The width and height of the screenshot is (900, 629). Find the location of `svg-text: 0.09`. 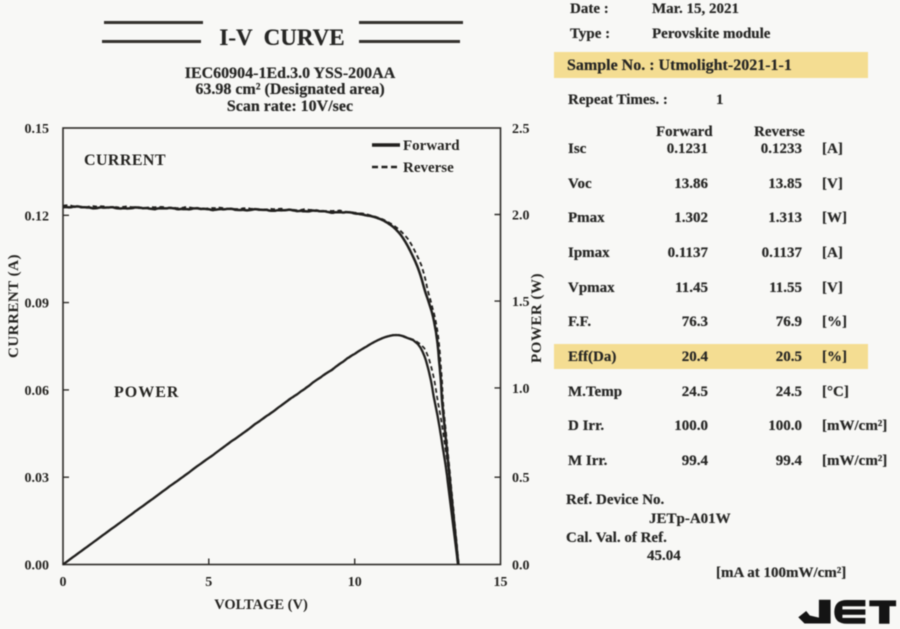

svg-text: 0.09 is located at coordinates (37, 304).